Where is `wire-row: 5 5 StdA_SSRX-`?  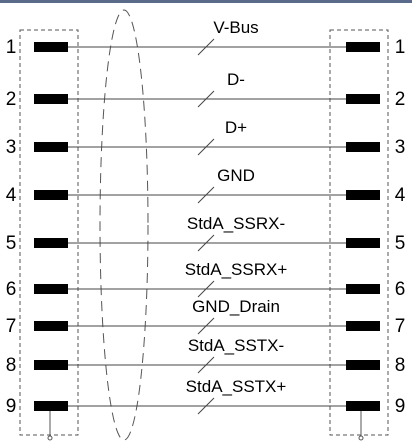
wire-row: 5 5 StdA_SSRX- is located at coordinates (206, 234).